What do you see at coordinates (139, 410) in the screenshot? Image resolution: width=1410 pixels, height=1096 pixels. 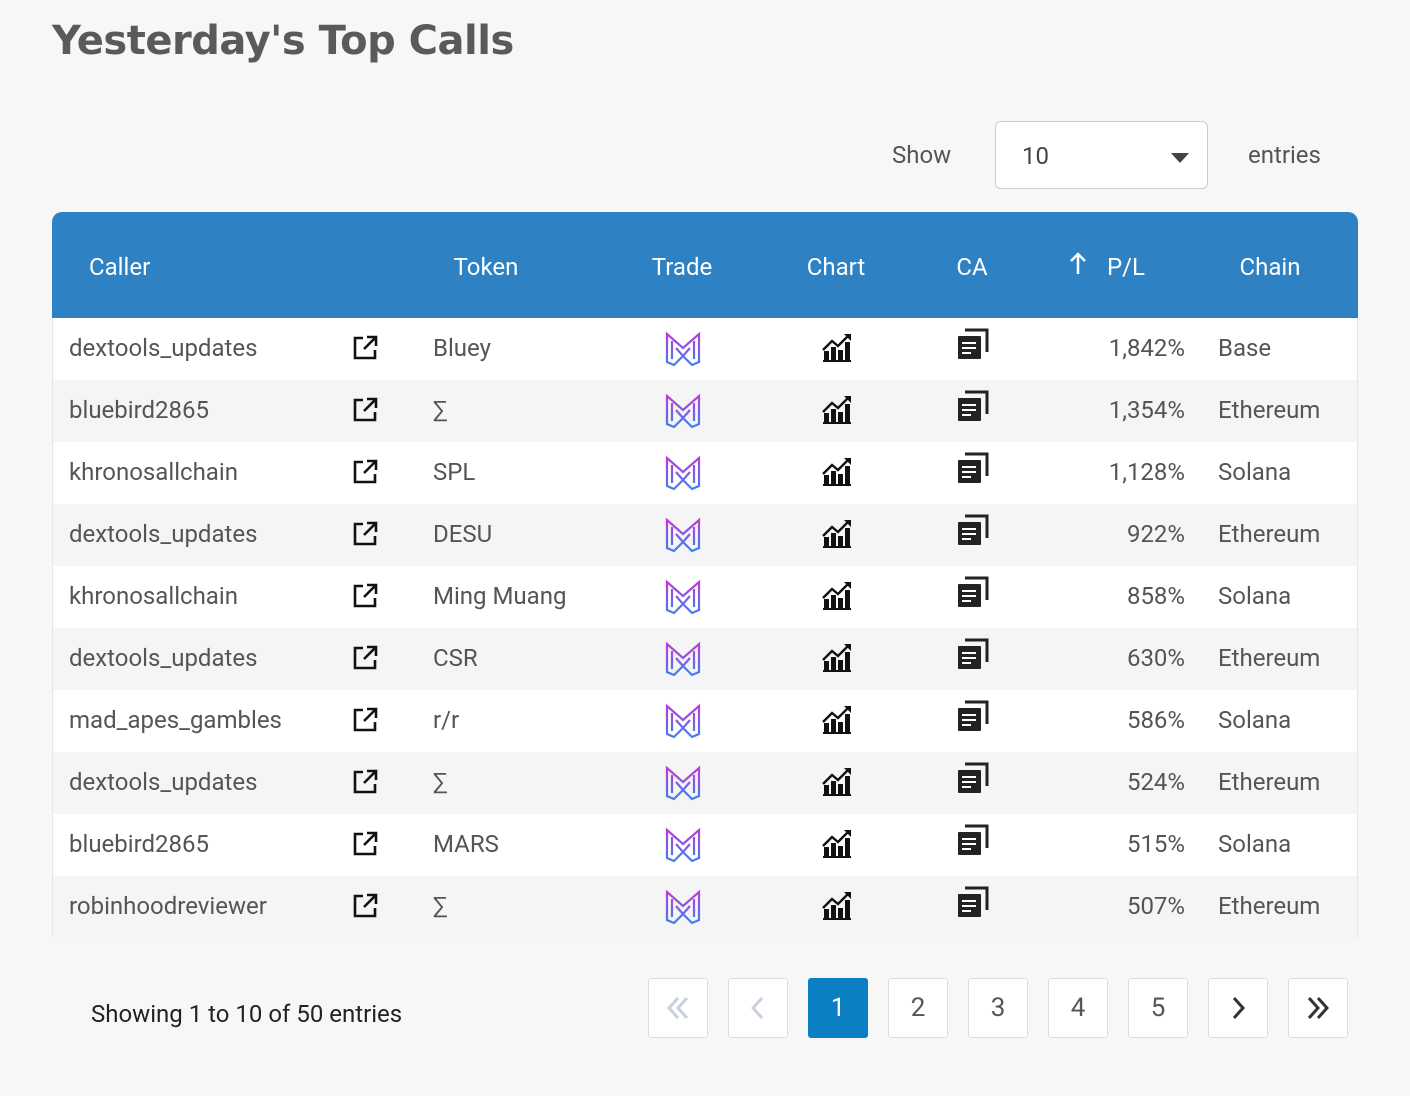 I see `caller: bluebird2865` at bounding box center [139, 410].